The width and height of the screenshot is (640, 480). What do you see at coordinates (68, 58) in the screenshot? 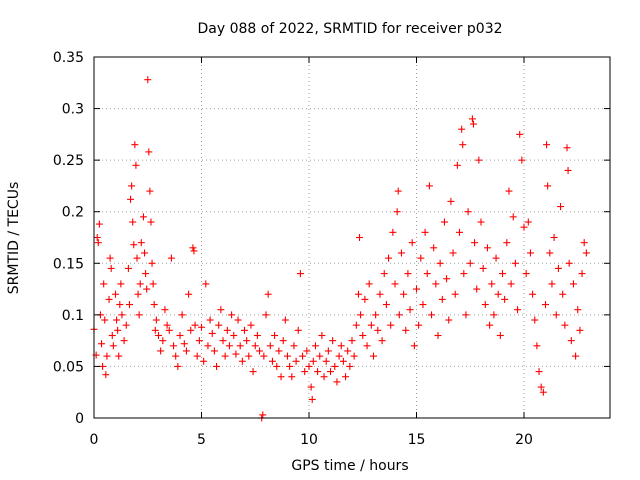
I see `y-tick-label: 0.35` at bounding box center [68, 58].